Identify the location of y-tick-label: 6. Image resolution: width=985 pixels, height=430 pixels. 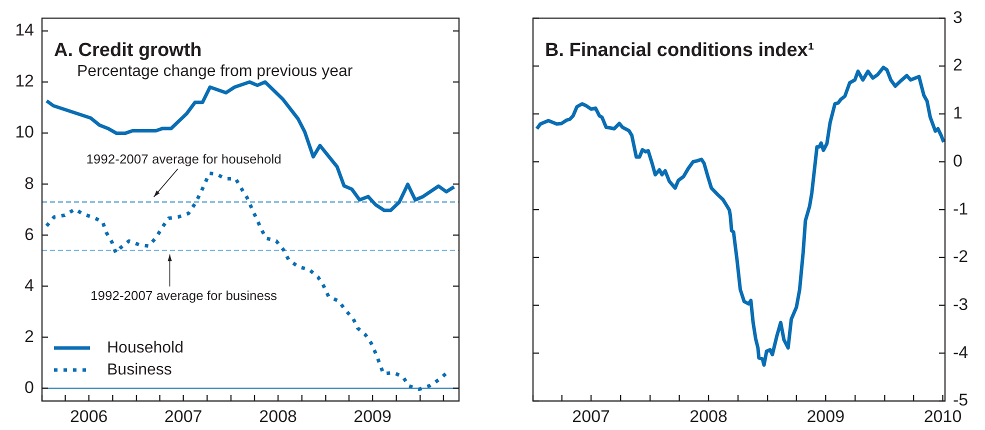
(29, 234).